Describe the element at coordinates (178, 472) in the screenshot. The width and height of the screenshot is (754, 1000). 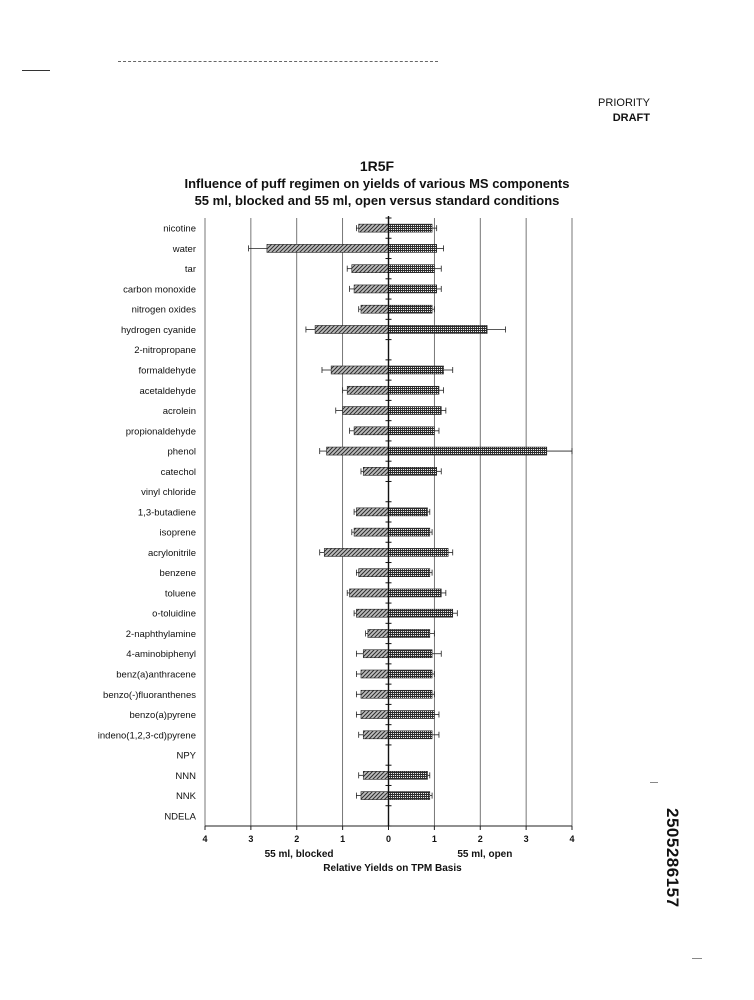
I see `category-label: catechol` at that location.